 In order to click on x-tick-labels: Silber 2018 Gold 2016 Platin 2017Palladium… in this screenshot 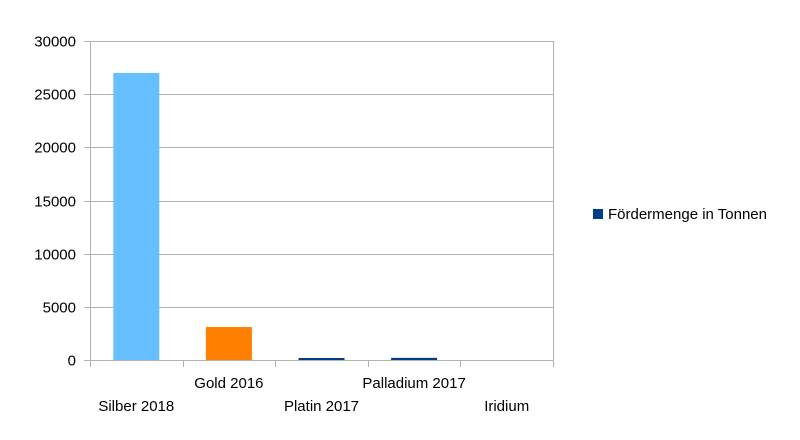, I will do `click(313, 395)`.